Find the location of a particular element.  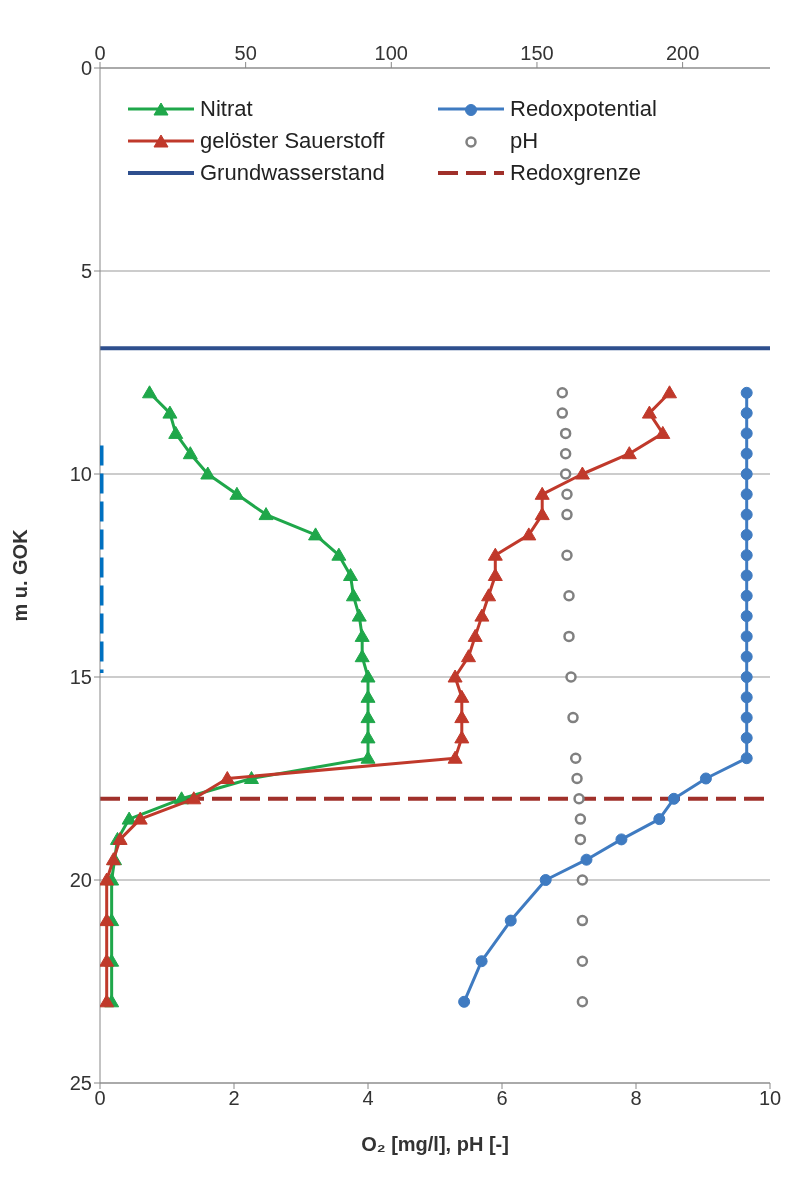

x-tick-label: 0 is located at coordinates (100, 1098).